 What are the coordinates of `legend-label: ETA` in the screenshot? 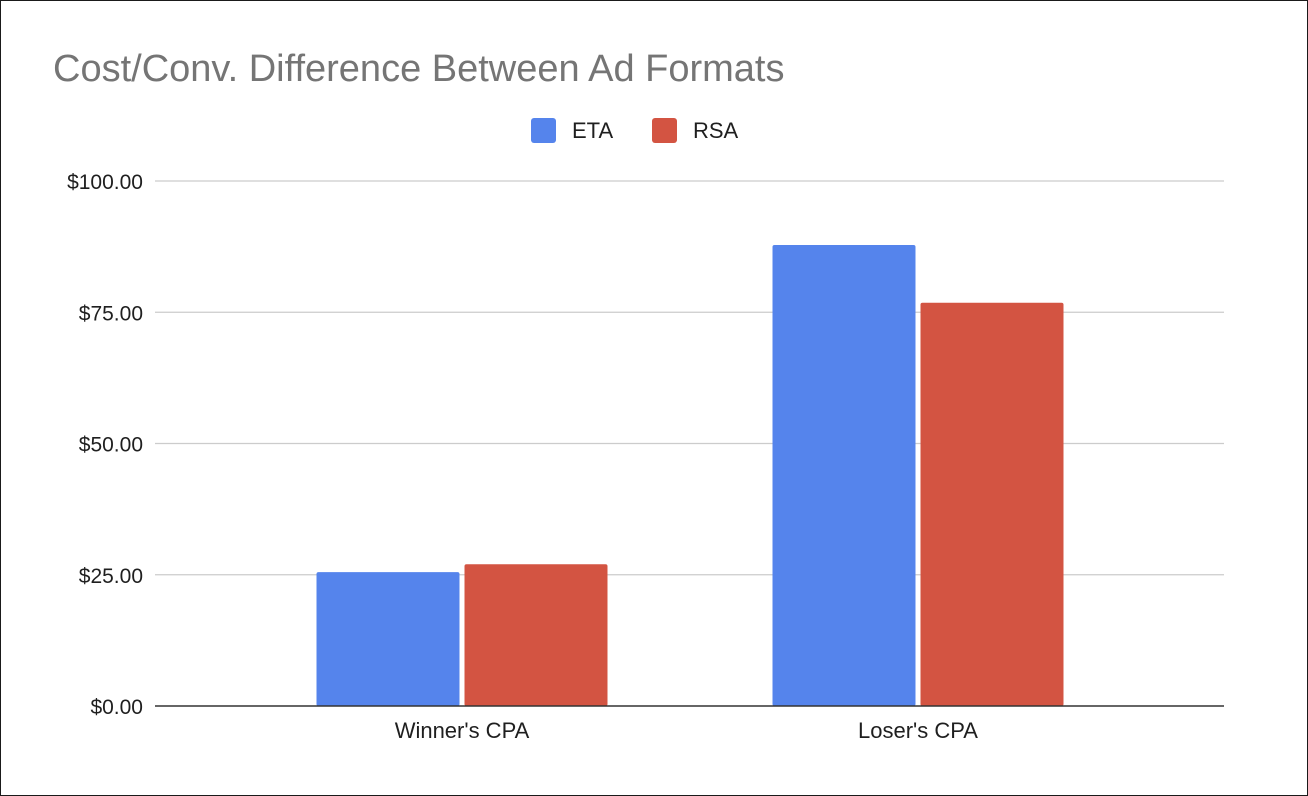 It's located at (592, 130).